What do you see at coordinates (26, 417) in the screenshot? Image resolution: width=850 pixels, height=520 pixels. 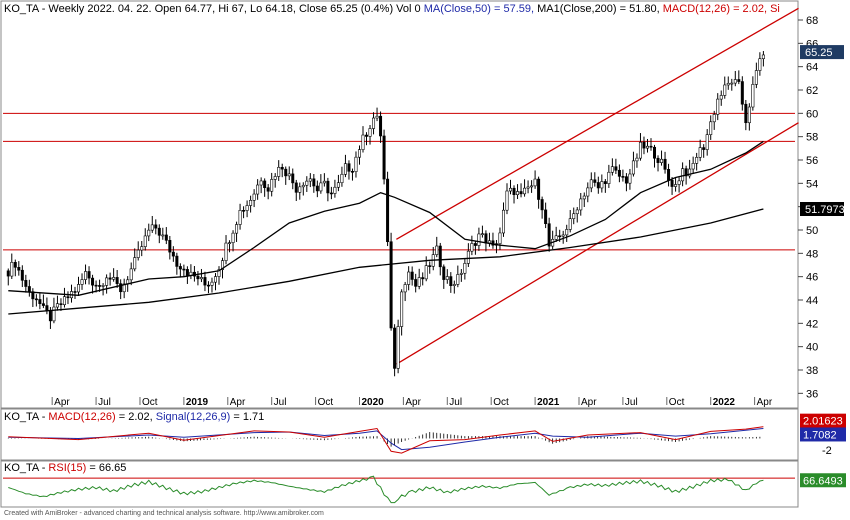 I see `macd-title-part: KO_TA -` at bounding box center [26, 417].